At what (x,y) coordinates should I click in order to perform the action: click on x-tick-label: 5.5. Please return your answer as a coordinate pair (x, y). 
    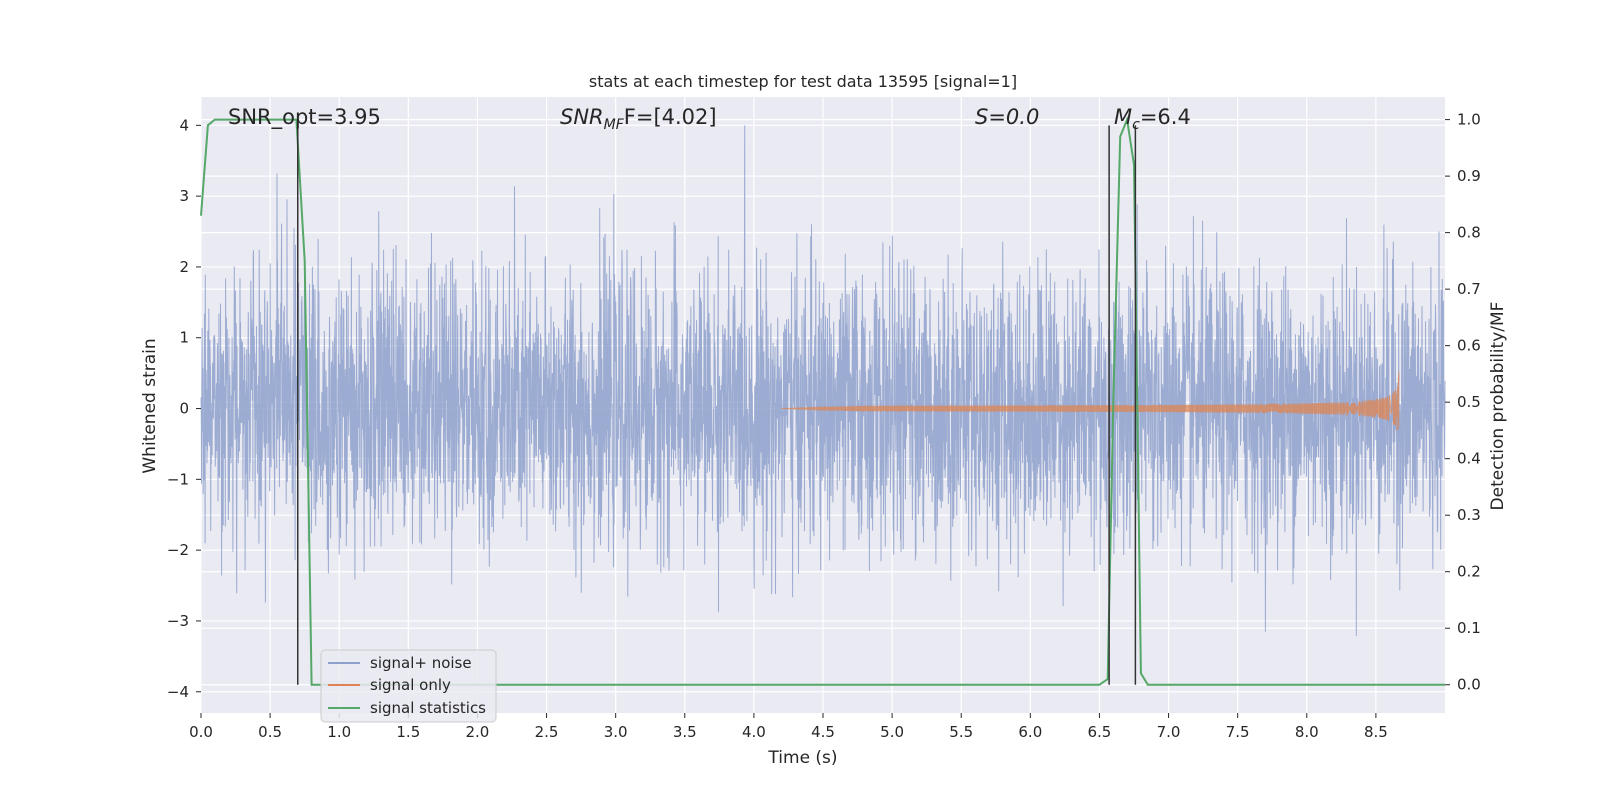
    Looking at the image, I should click on (961, 732).